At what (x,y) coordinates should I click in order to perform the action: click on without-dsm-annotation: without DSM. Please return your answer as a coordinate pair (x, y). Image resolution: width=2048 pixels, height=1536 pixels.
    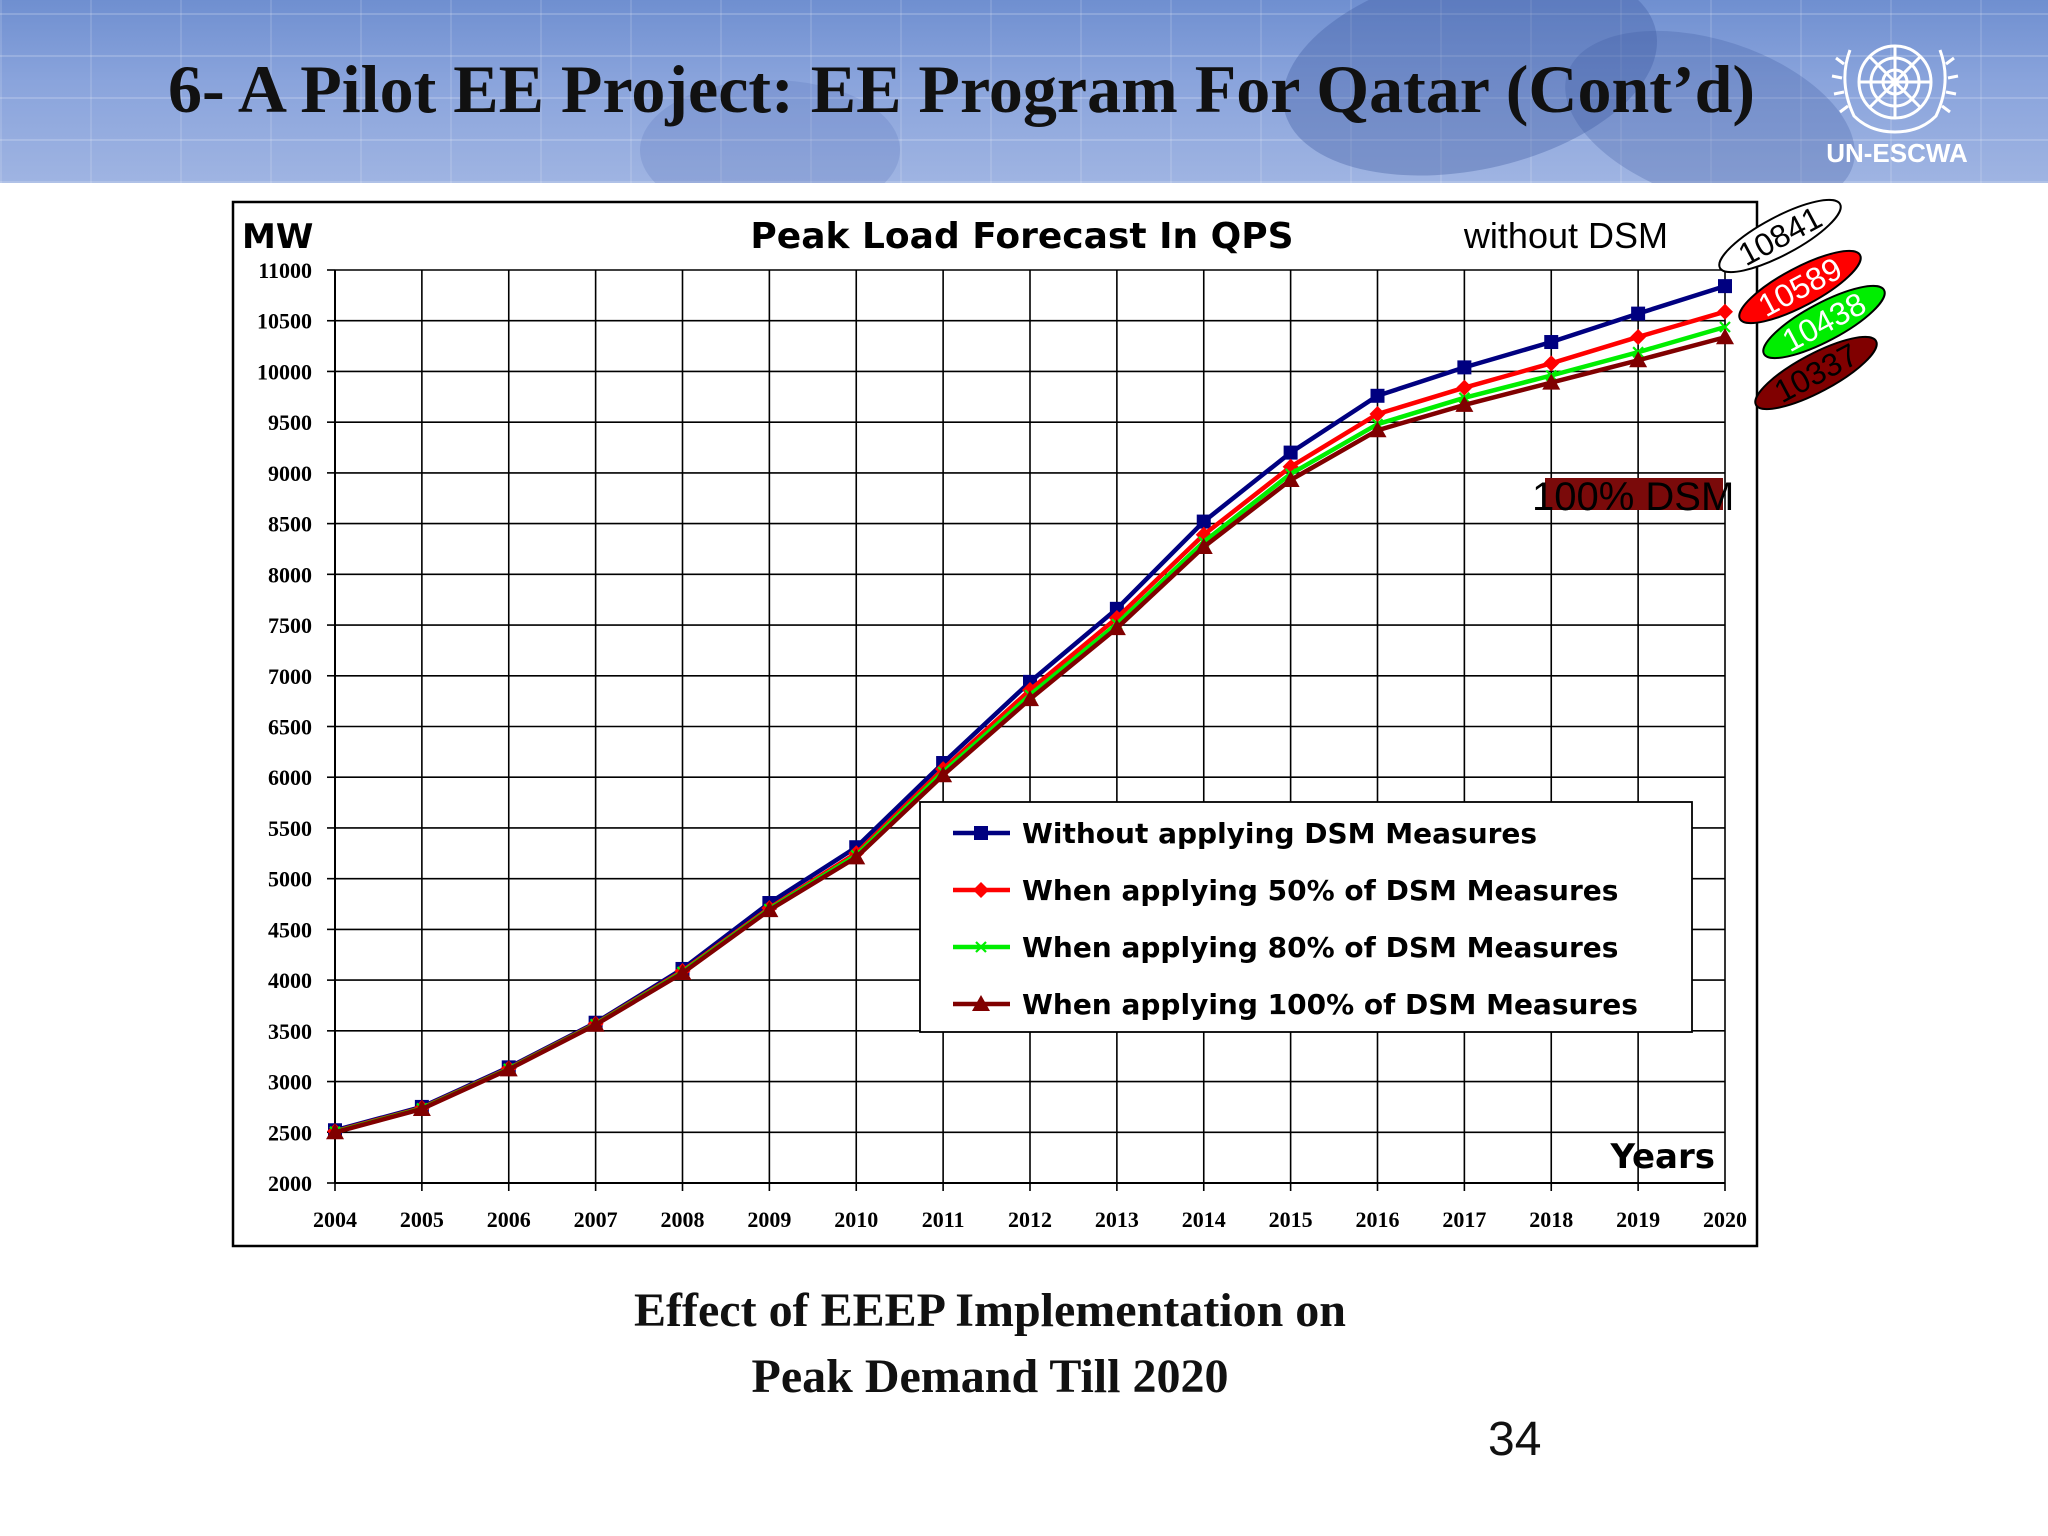
    Looking at the image, I should click on (1565, 235).